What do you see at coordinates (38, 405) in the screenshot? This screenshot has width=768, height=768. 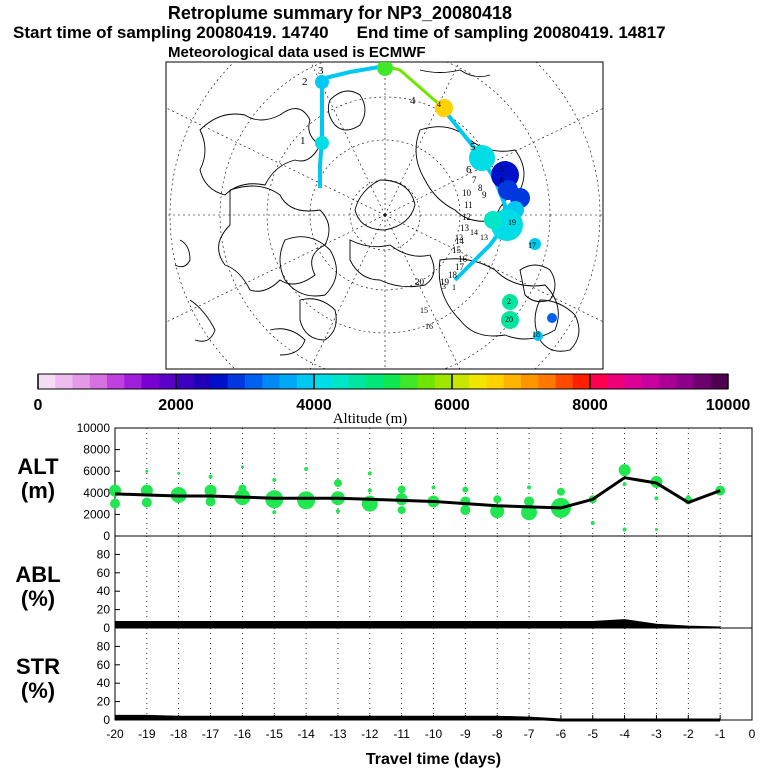 I see `colorbar-tick-label: 0` at bounding box center [38, 405].